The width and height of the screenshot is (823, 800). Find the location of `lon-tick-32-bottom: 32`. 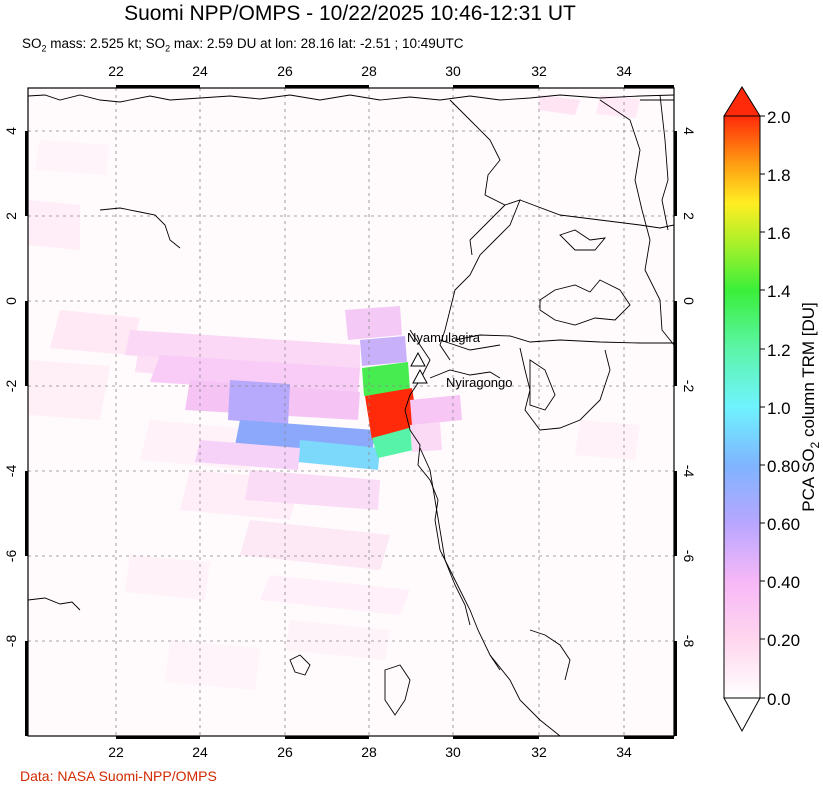

lon-tick-32-bottom: 32 is located at coordinates (539, 752).